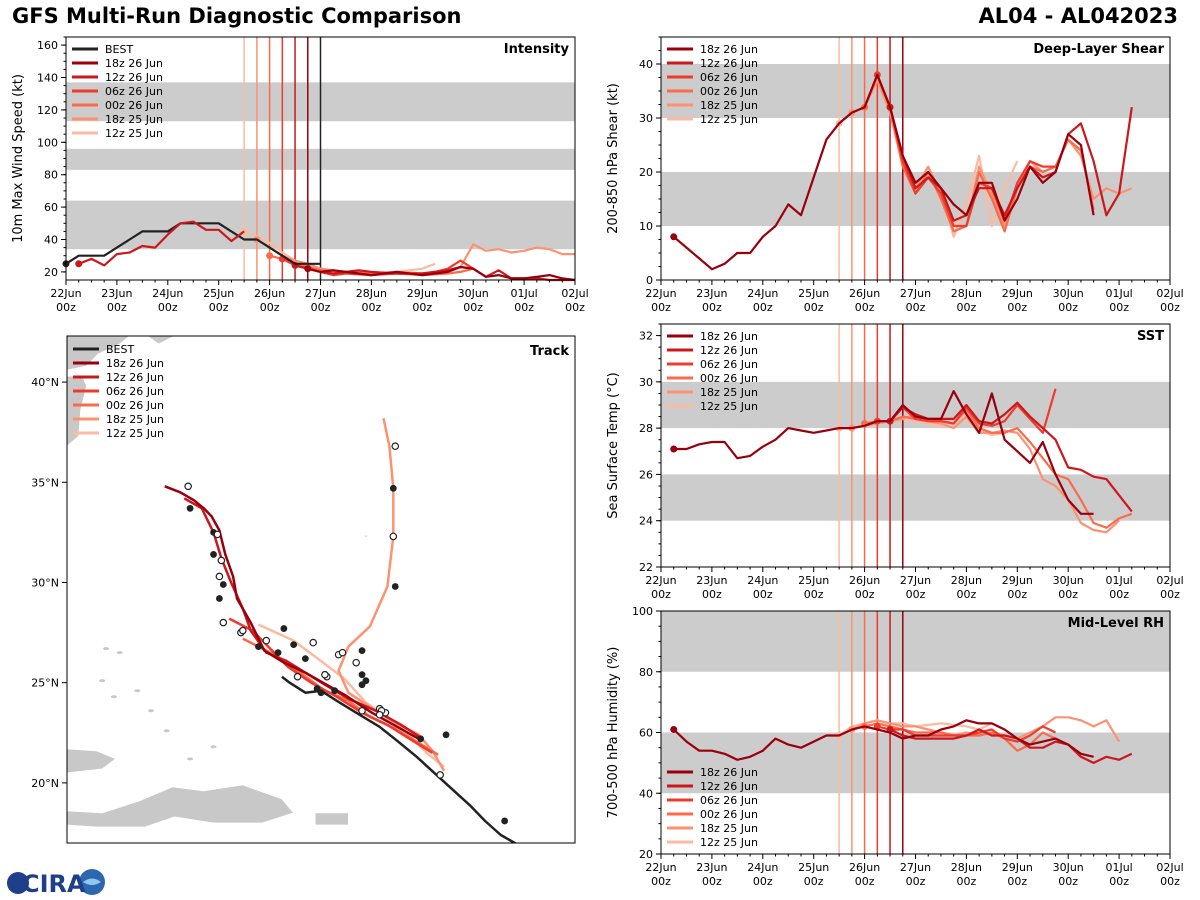  Describe the element at coordinates (813, 580) in the screenshot. I see `sst-xtick-label: 25Jun` at that location.